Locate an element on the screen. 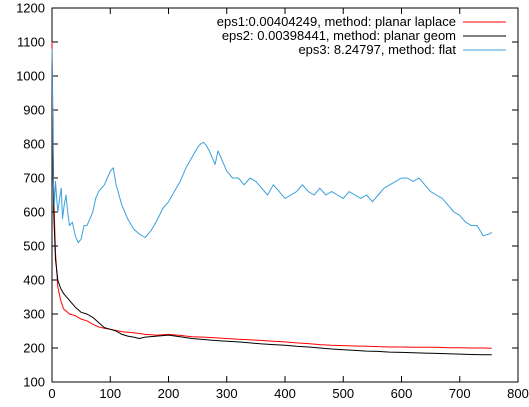 Image resolution: width=529 pixels, height=407 pixels. y-tick-label: 1100 is located at coordinates (31, 42).